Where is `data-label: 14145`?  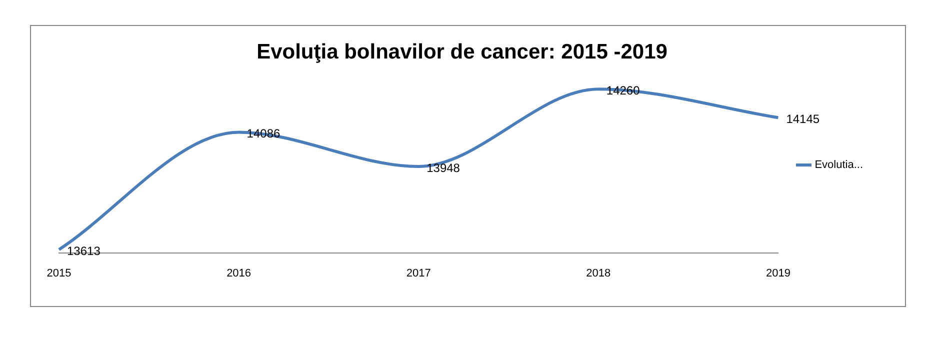
data-label: 14145 is located at coordinates (803, 119).